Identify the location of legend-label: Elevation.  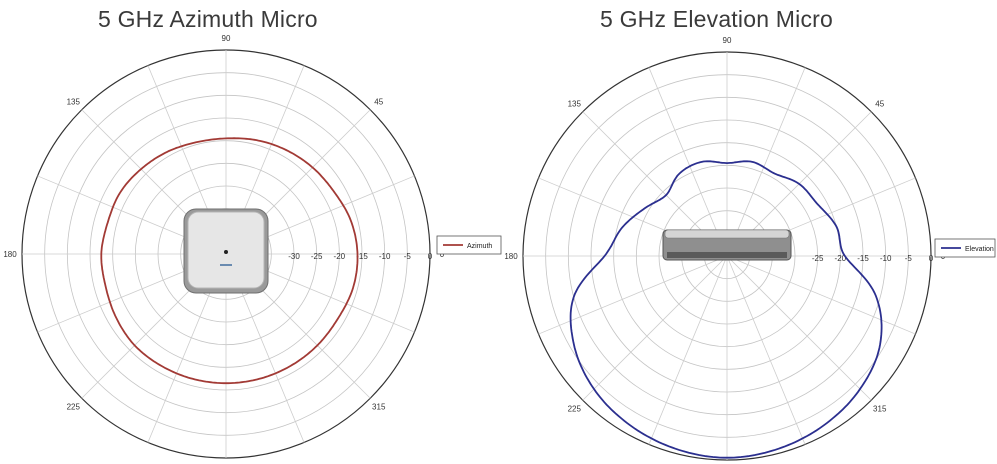
(979, 249).